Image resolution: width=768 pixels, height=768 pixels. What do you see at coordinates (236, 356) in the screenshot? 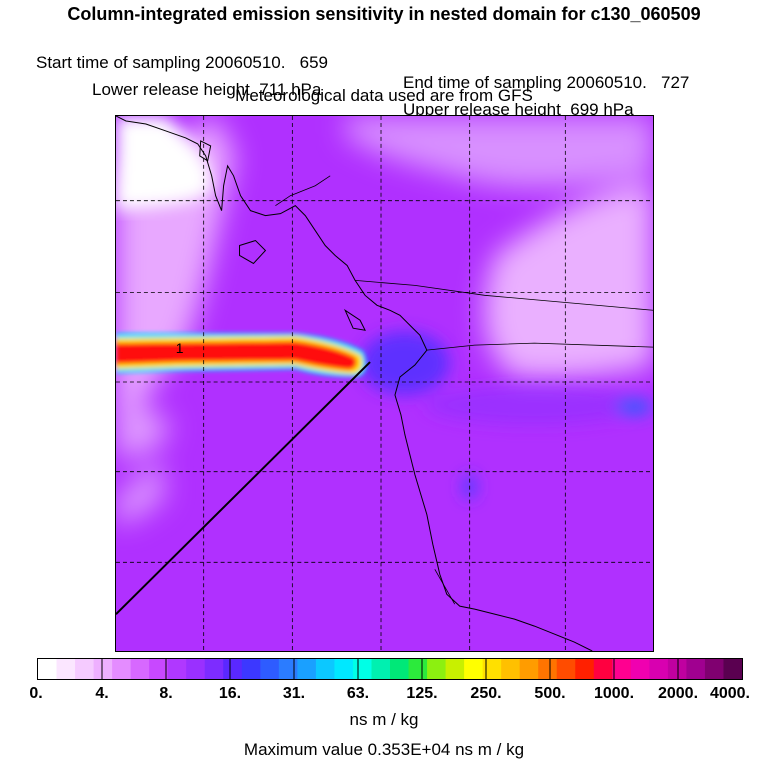
I see `plume-core` at bounding box center [236, 356].